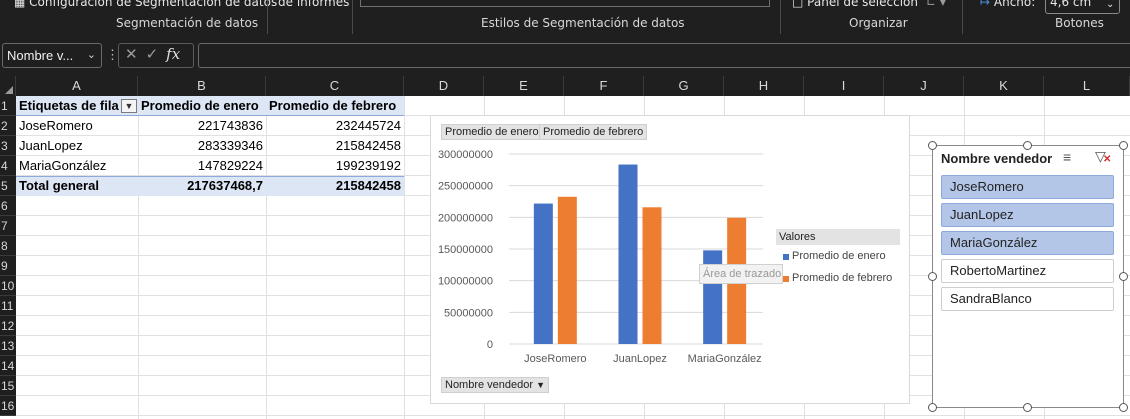  Describe the element at coordinates (69, 105) in the screenshot. I see `pivot-header-row-labels: Etiquetas de fila` at that location.